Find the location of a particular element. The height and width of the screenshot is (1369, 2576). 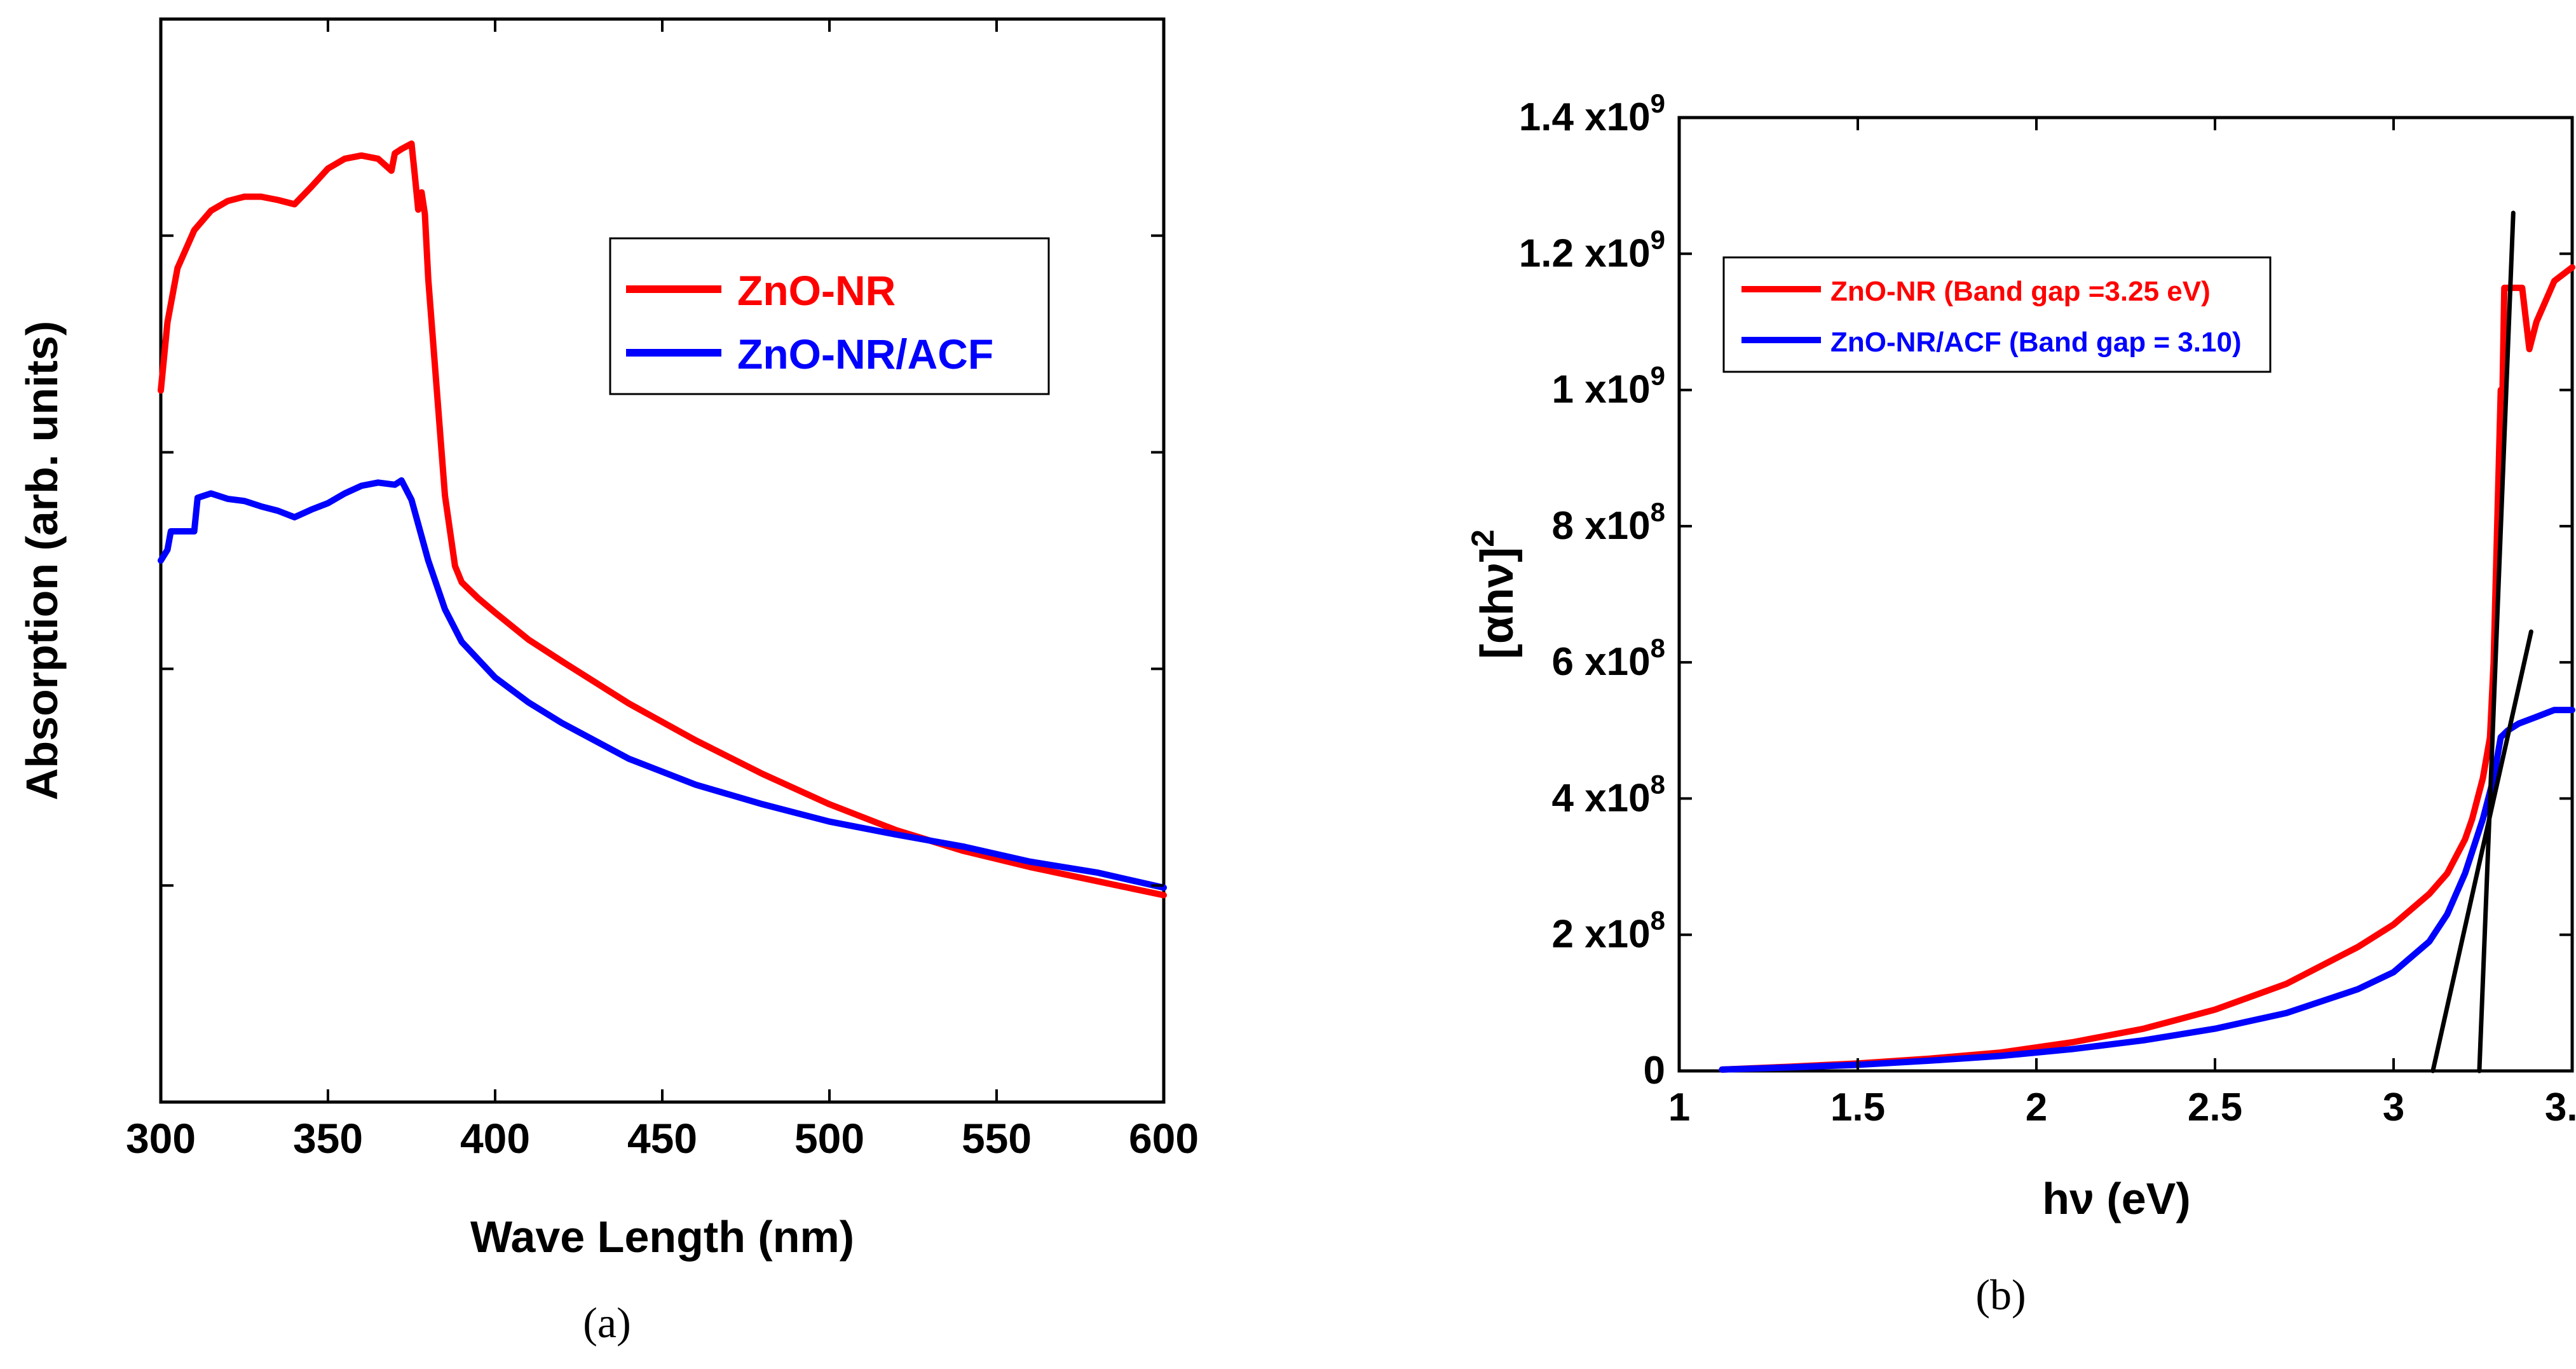

panel-b-xlabel: hν (eV) is located at coordinates (2116, 1198).